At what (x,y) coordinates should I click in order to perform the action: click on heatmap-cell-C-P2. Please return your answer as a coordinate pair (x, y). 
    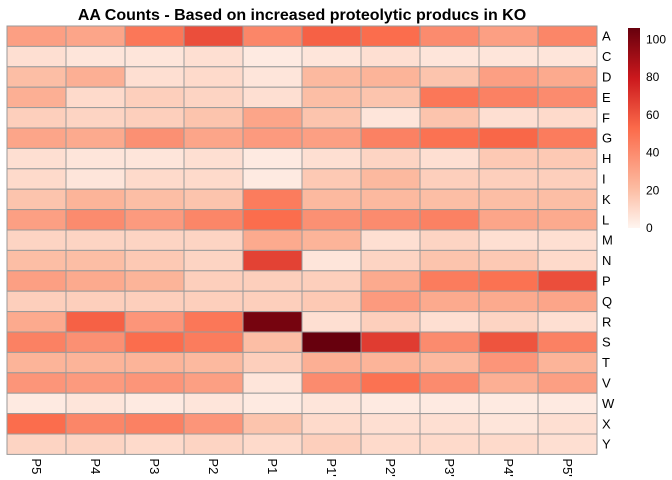
    Looking at the image, I should click on (213, 56).